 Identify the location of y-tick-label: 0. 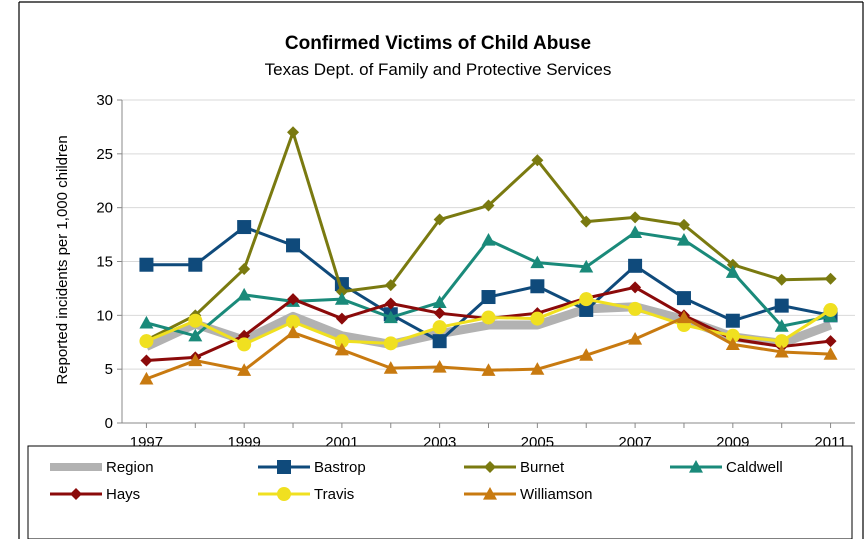
(109, 423).